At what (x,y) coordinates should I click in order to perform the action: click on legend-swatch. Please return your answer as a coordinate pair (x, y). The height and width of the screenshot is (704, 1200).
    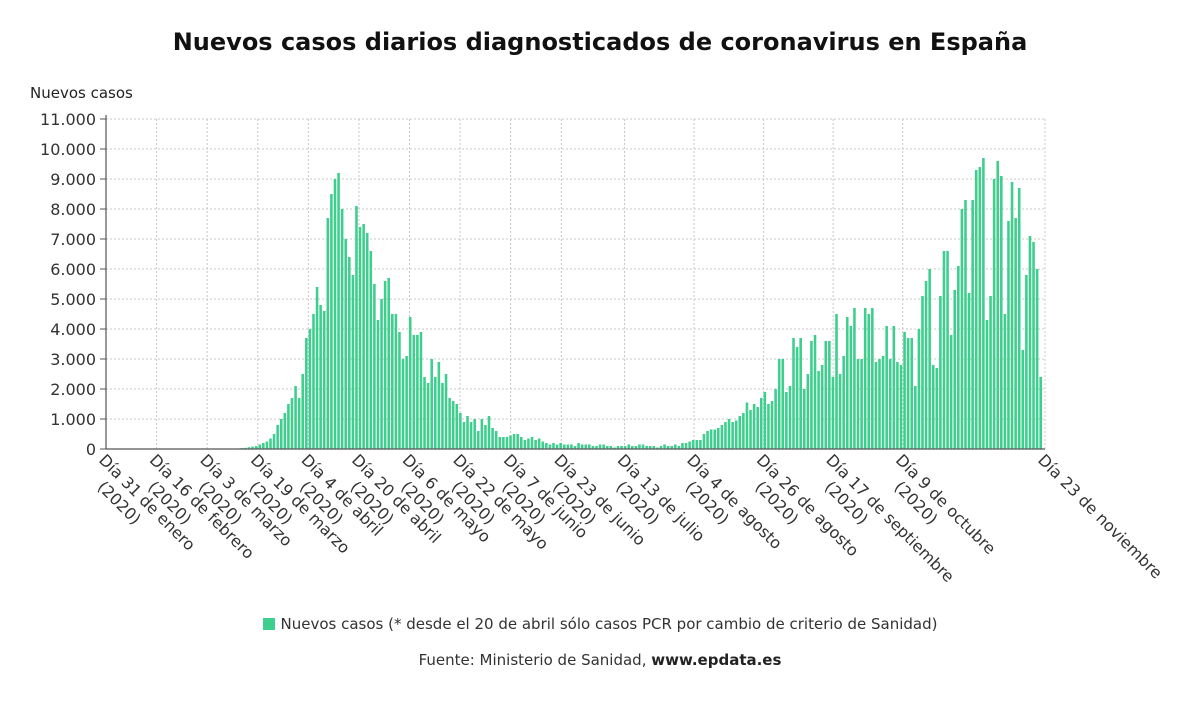
    Looking at the image, I should click on (268, 624).